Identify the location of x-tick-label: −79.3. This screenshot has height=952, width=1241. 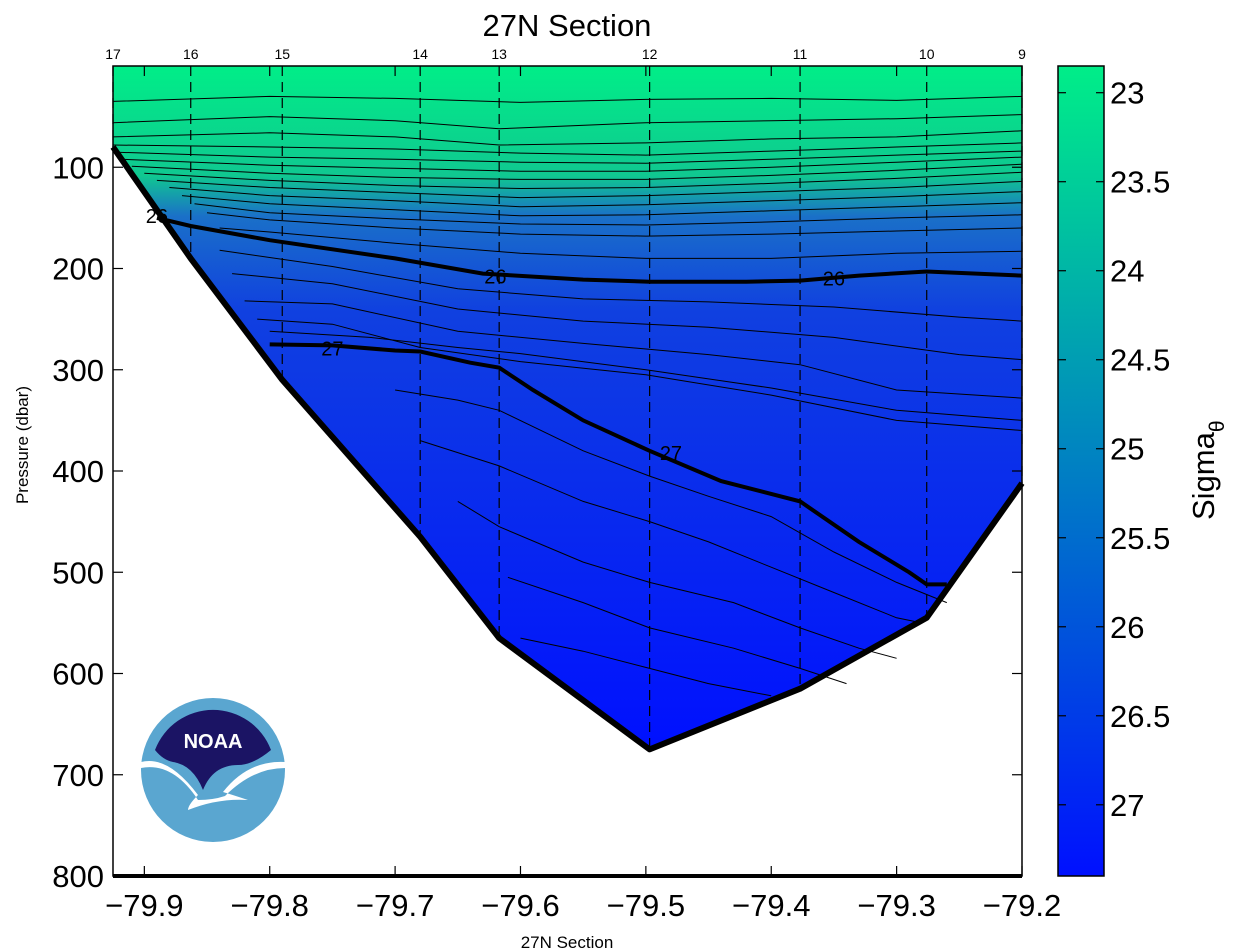
(896, 905).